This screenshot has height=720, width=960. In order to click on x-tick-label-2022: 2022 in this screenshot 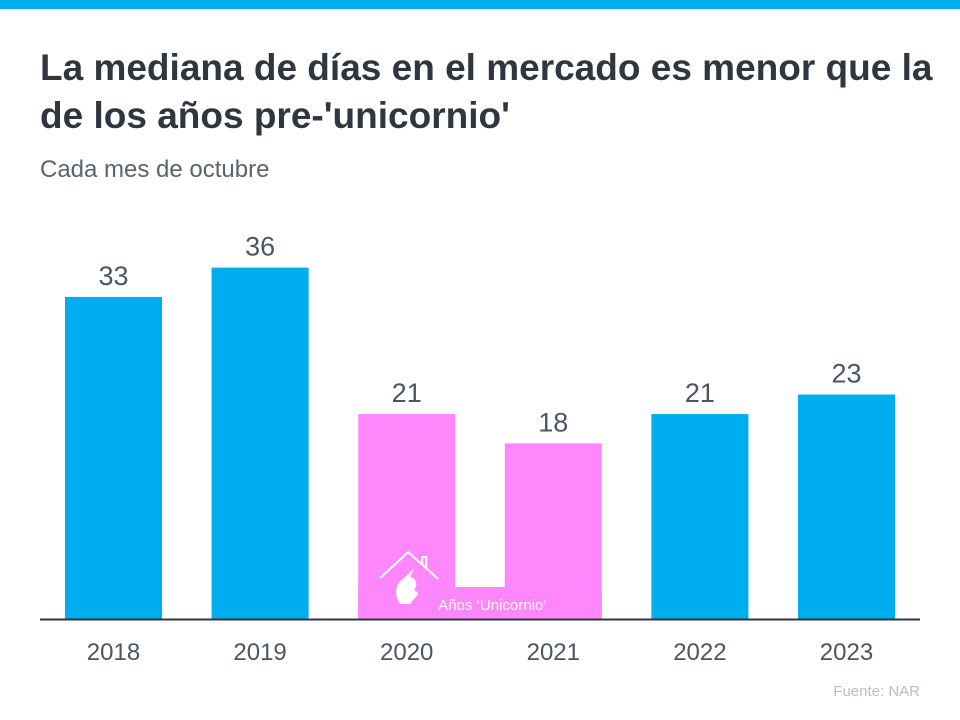, I will do `click(699, 652)`.